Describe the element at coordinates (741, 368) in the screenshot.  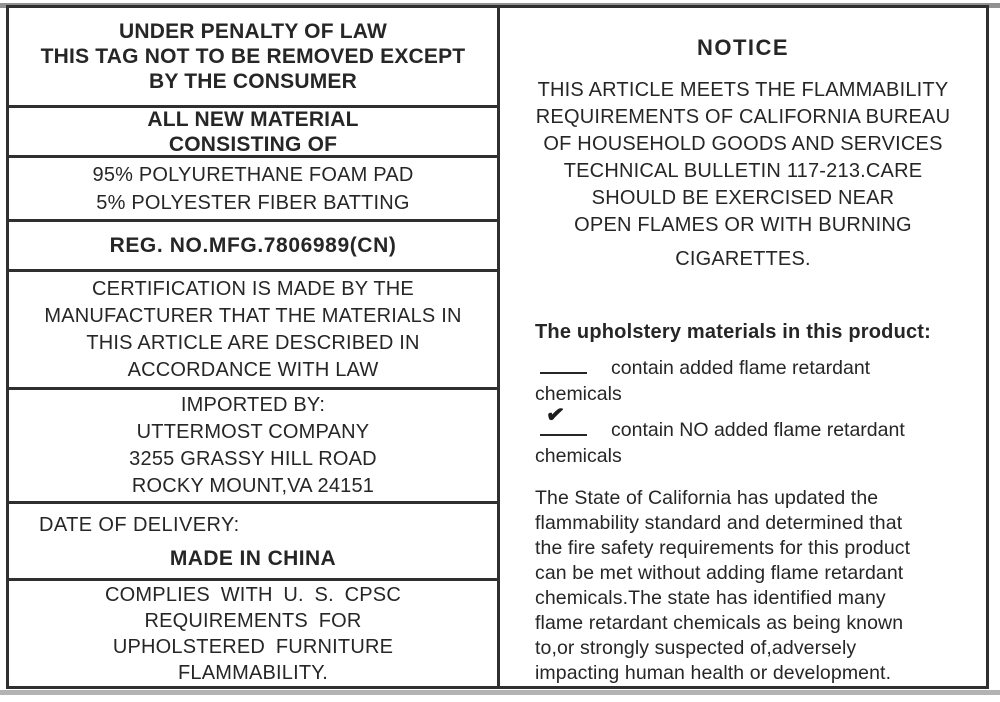
I see `option-unchecked-text: contain added flame retardant` at that location.